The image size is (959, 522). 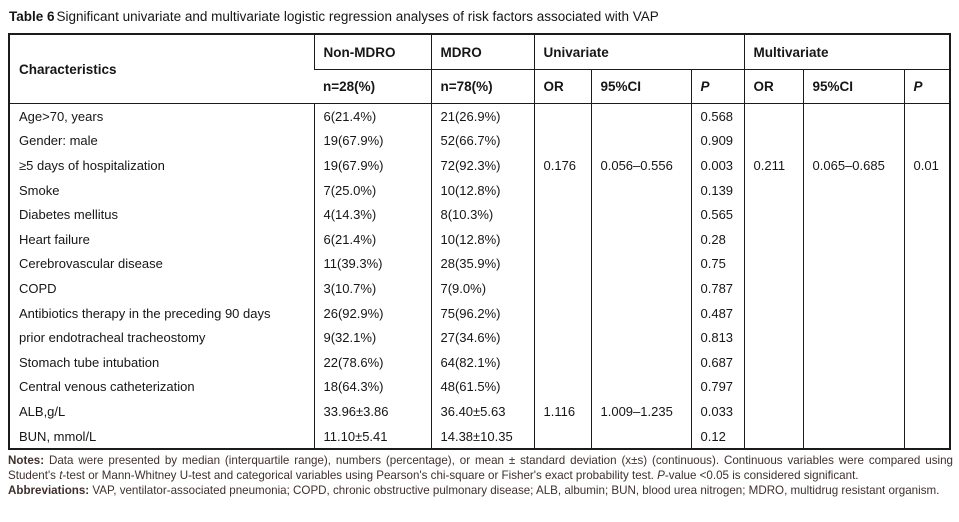 I want to click on notes-text: -value <0.05 is considered significant., so click(x=761, y=475).